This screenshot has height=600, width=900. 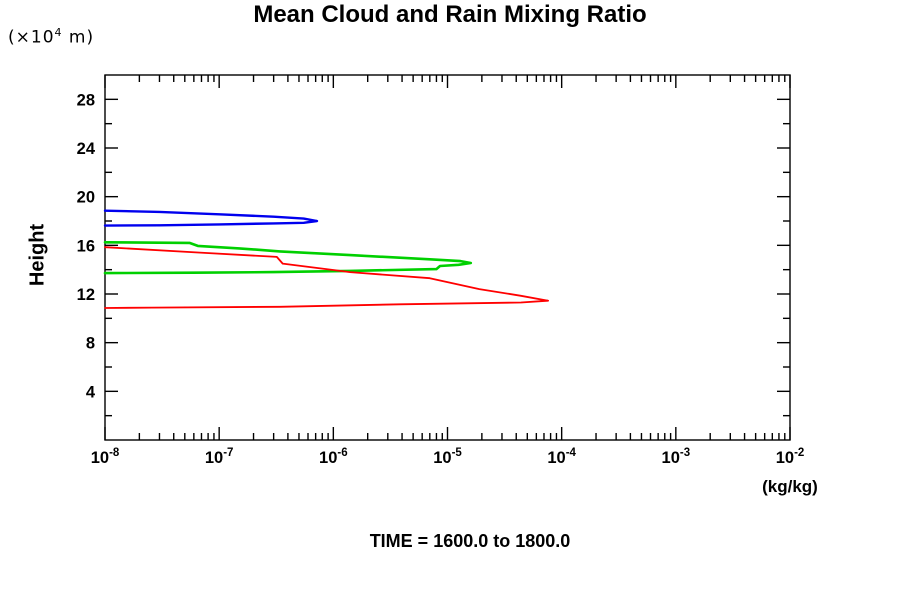 What do you see at coordinates (333, 457) in the screenshot?
I see `x-tick-label: 10⁻⁶` at bounding box center [333, 457].